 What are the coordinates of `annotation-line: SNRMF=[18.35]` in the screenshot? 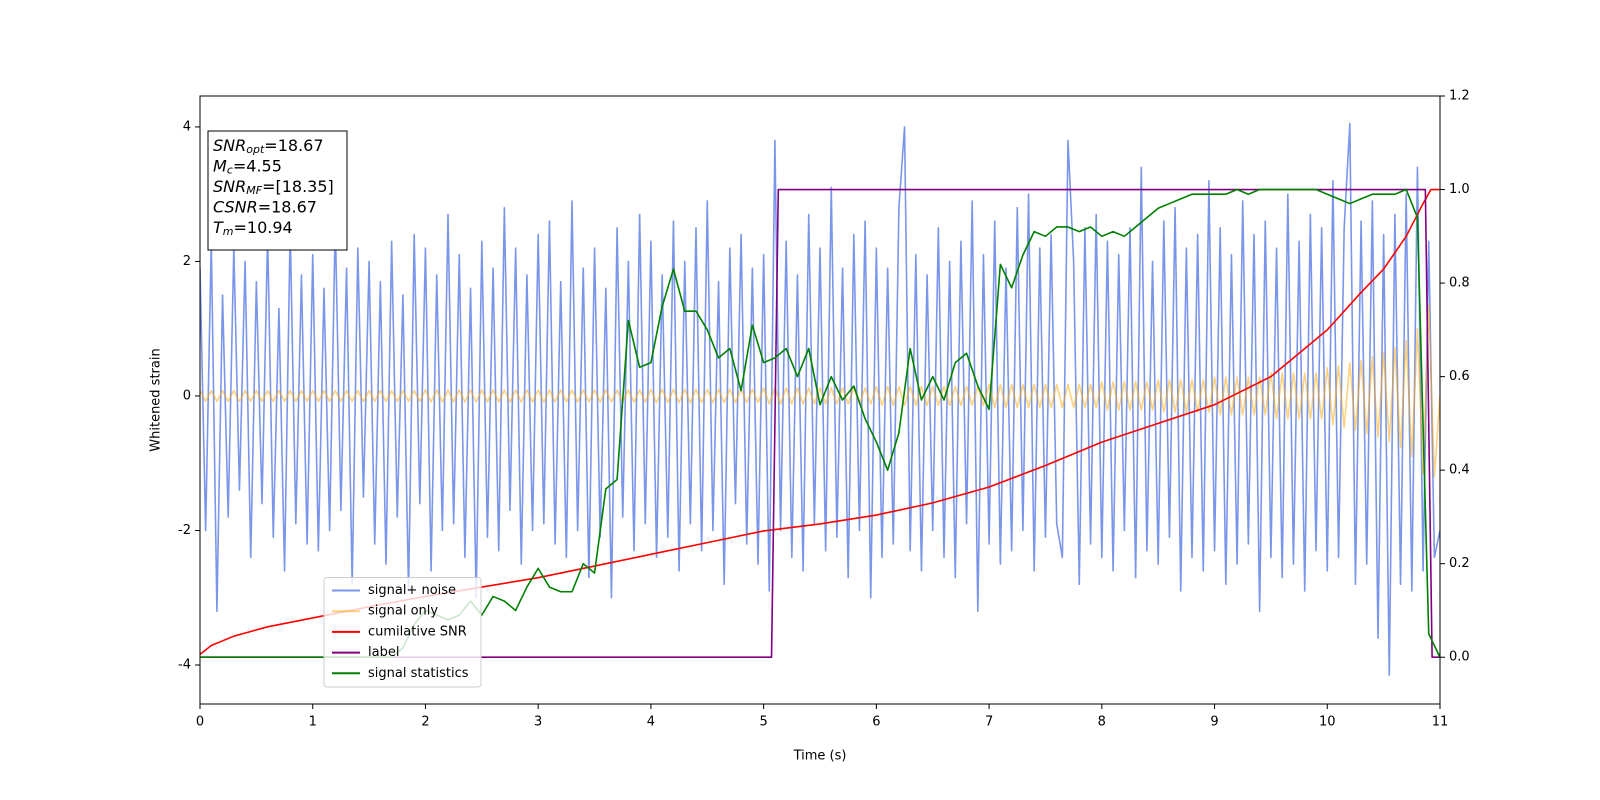 It's located at (273, 187).